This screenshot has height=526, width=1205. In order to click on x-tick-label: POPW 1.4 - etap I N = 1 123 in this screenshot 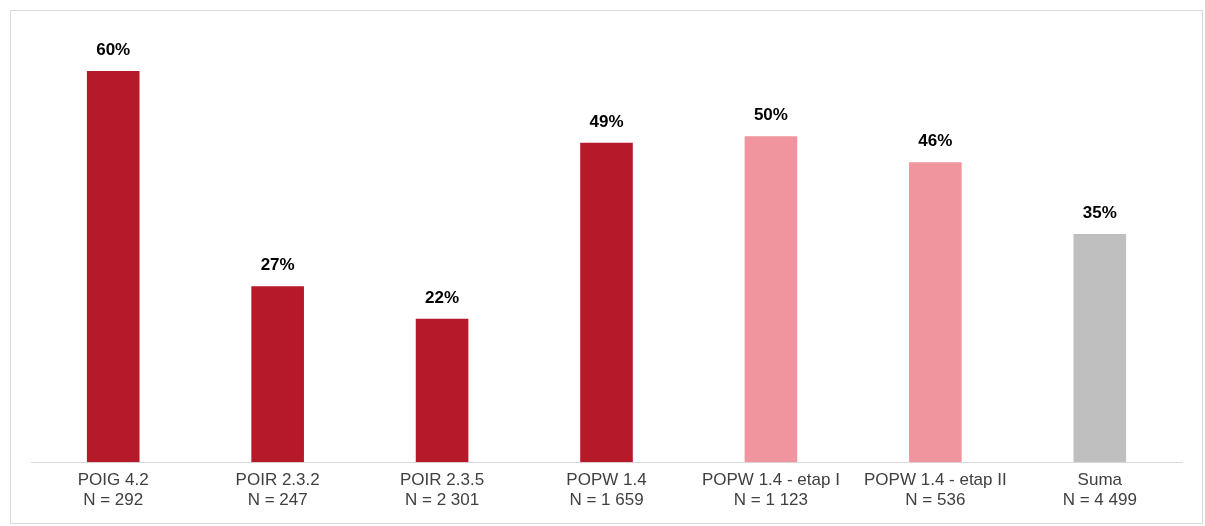, I will do `click(770, 490)`.